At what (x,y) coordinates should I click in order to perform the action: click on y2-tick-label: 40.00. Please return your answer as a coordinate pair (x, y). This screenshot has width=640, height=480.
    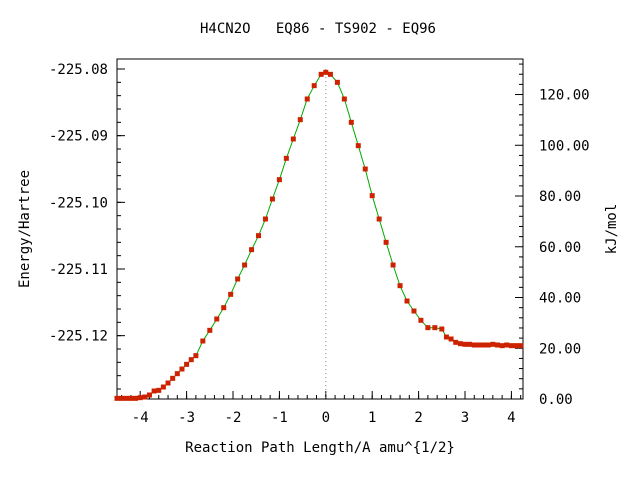
    Looking at the image, I should click on (560, 299).